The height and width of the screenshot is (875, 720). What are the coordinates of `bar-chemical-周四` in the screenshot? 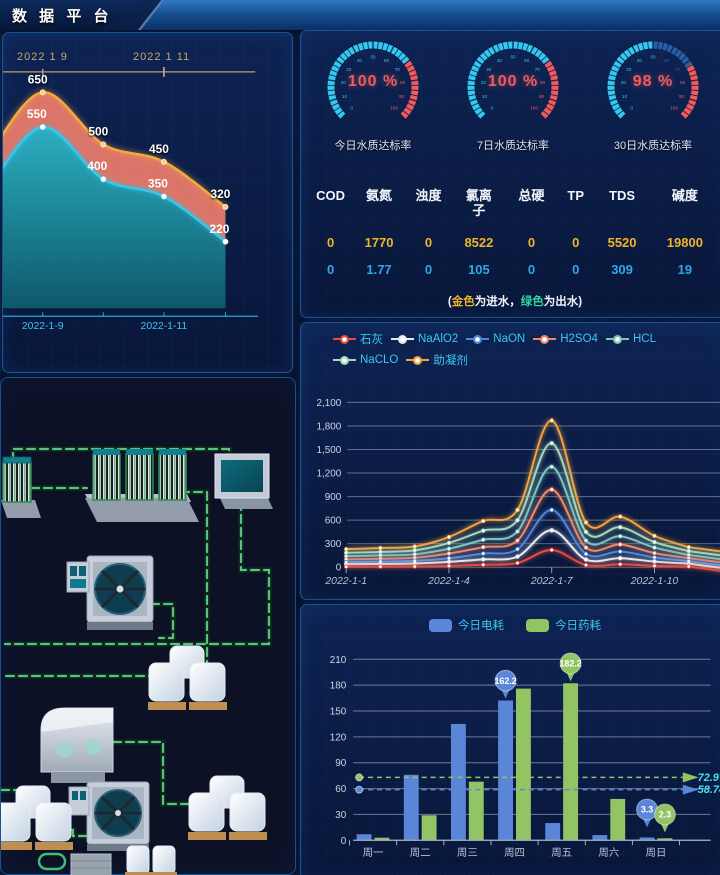 It's located at (523, 764).